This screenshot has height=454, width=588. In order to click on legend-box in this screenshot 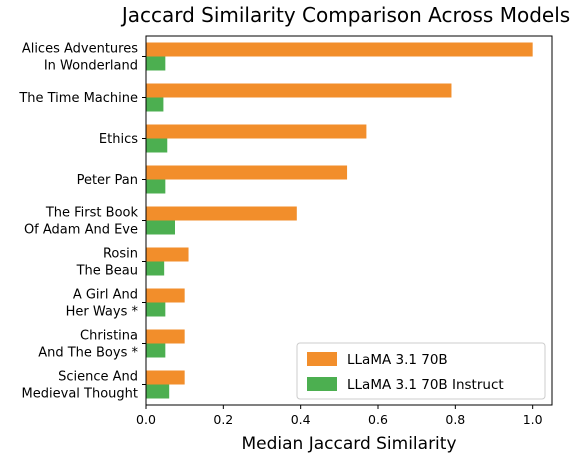, I will do `click(421, 371)`.